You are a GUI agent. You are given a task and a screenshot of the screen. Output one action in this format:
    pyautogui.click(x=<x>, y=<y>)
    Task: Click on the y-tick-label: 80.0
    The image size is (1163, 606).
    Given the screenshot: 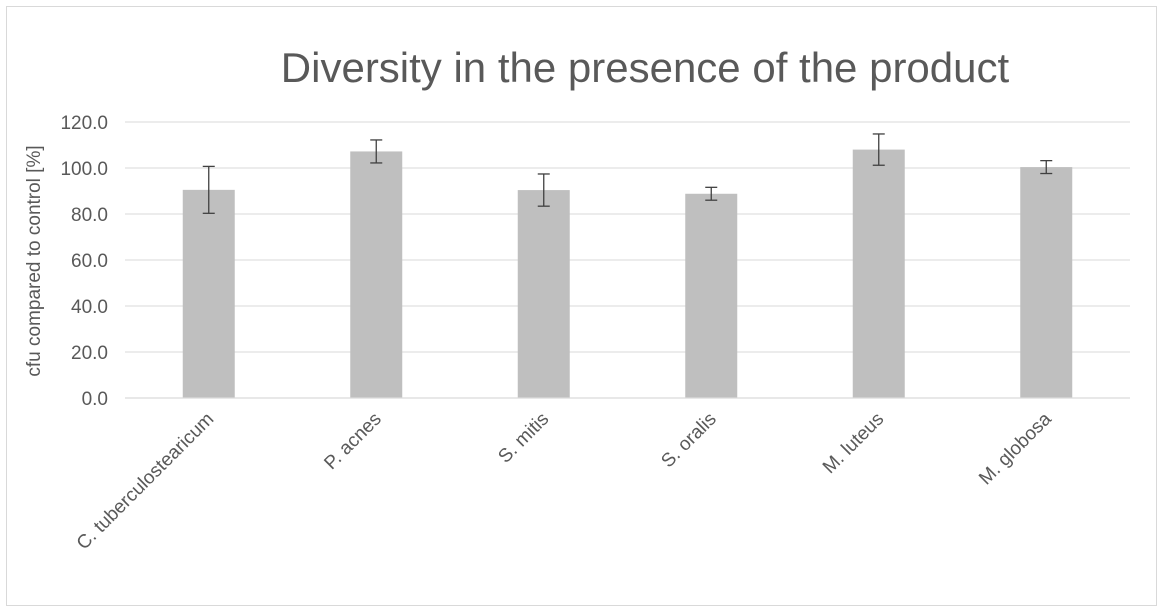 What is the action you would take?
    pyautogui.click(x=89, y=215)
    